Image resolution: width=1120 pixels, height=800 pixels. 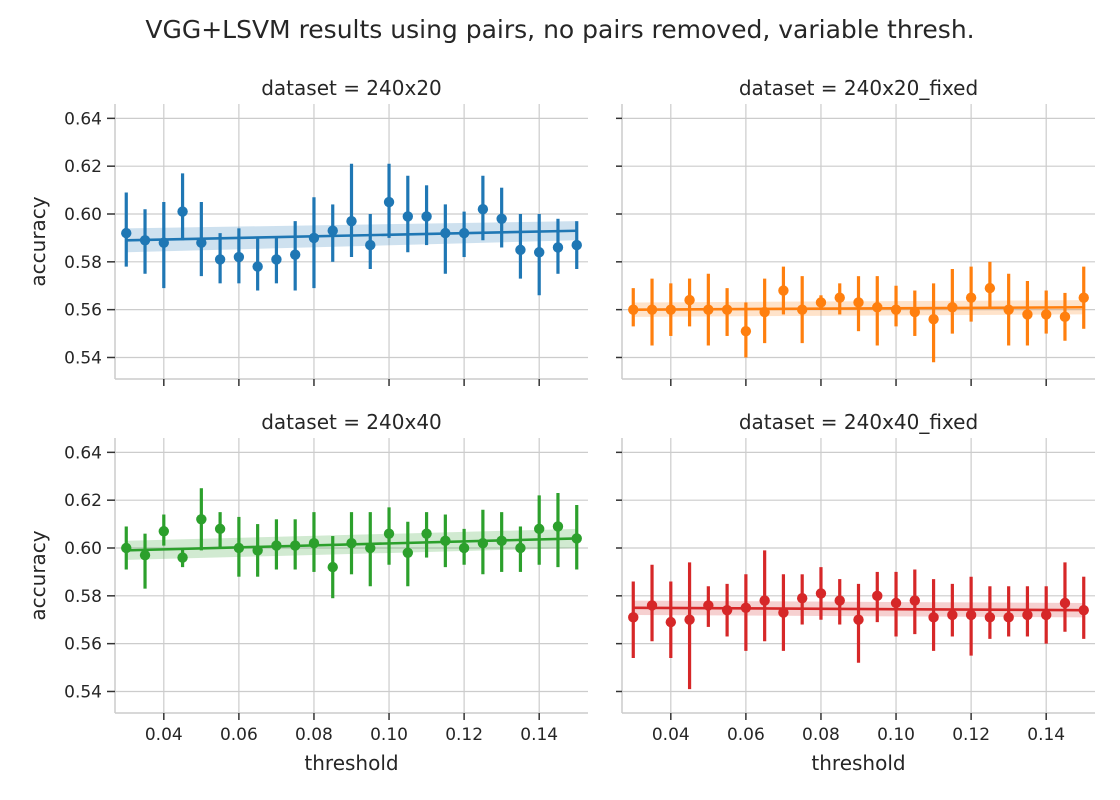 I want to click on y-tick-label: 0.60, so click(x=83, y=215).